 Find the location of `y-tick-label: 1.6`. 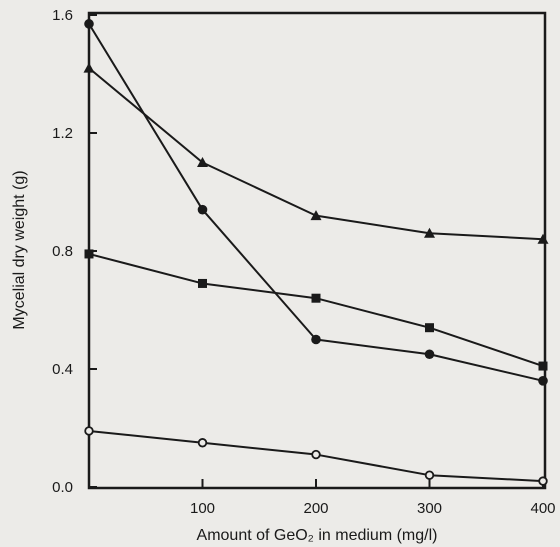

y-tick-label: 1.6 is located at coordinates (62, 15).